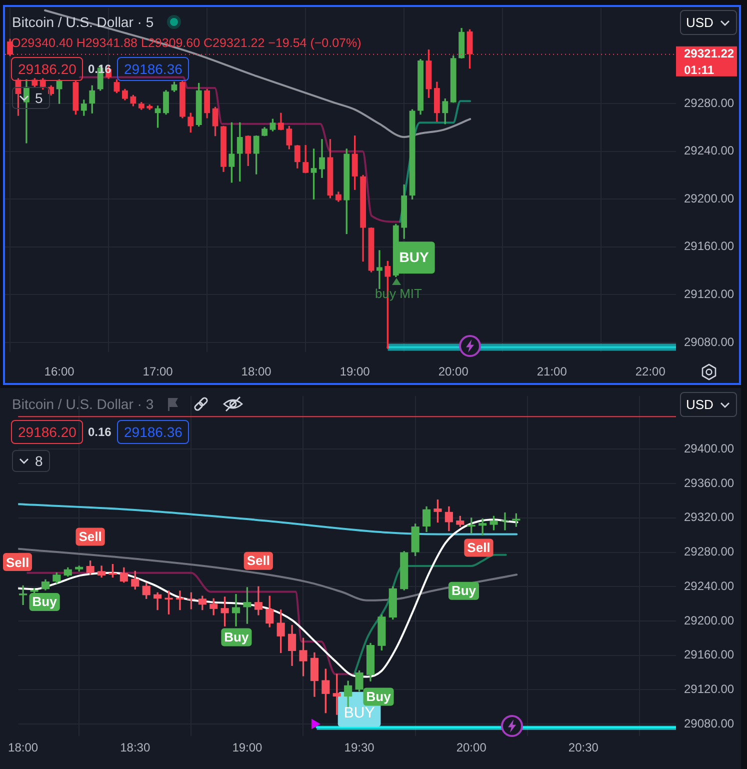 This screenshot has height=769, width=747. Describe the element at coordinates (650, 371) in the screenshot. I see `x-tick-label: 22:00` at that location.